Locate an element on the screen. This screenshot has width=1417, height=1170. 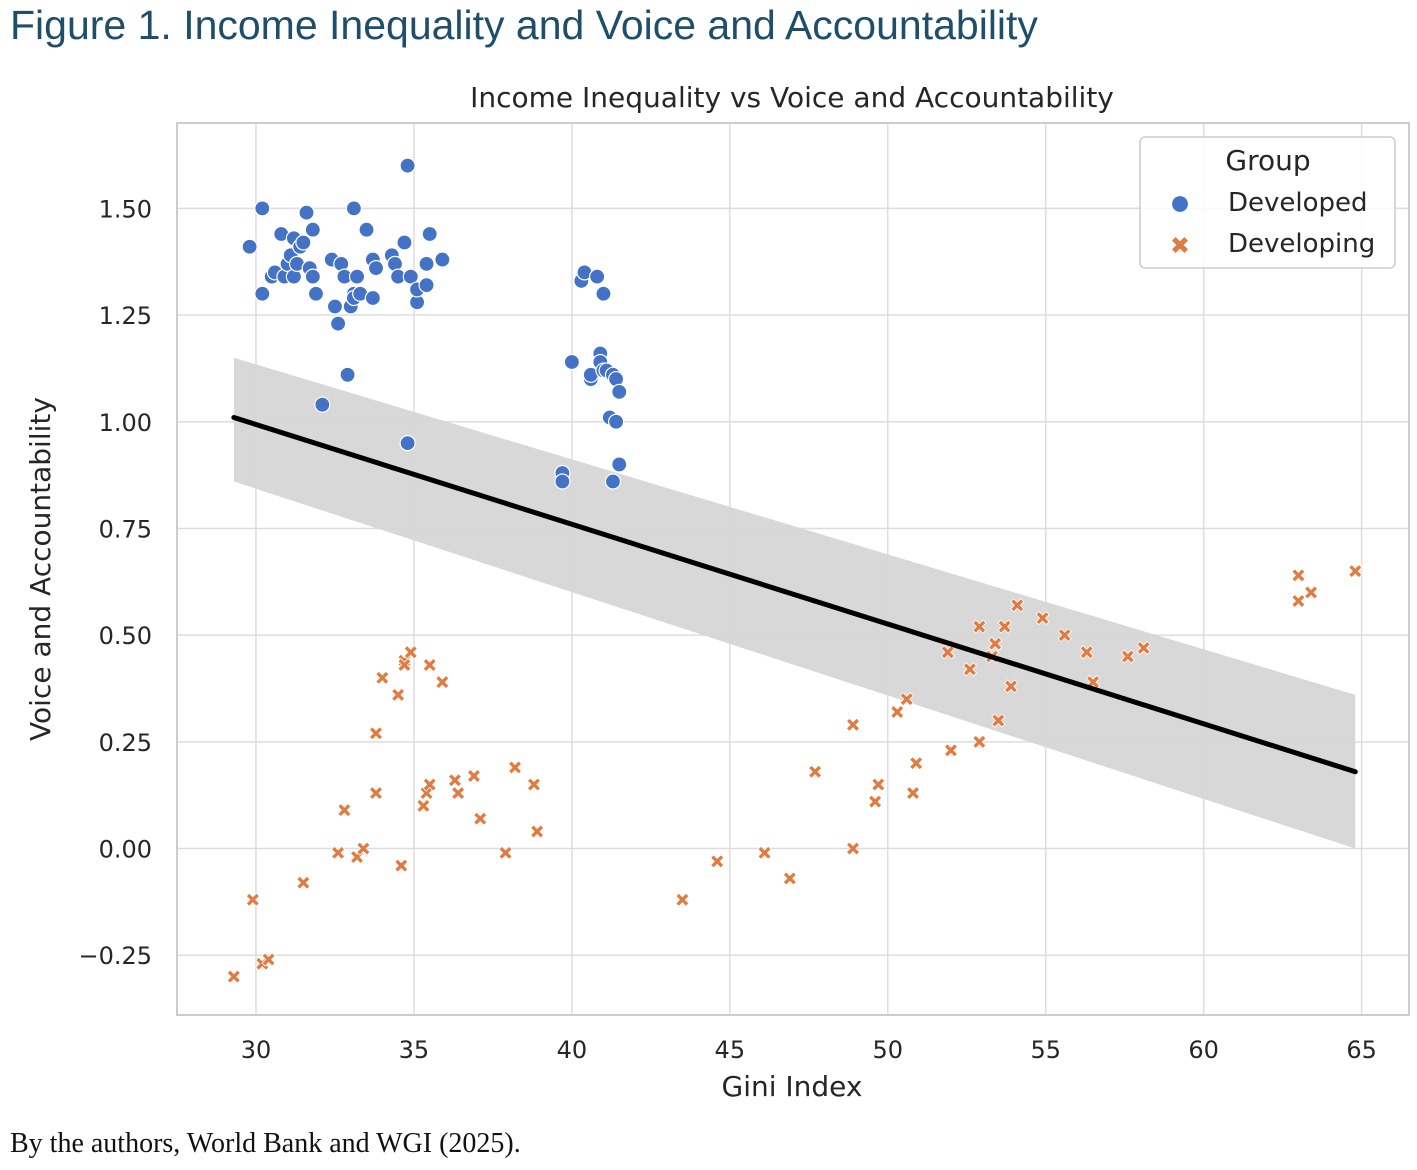
legend-developed-label: Developed is located at coordinates (1298, 203).